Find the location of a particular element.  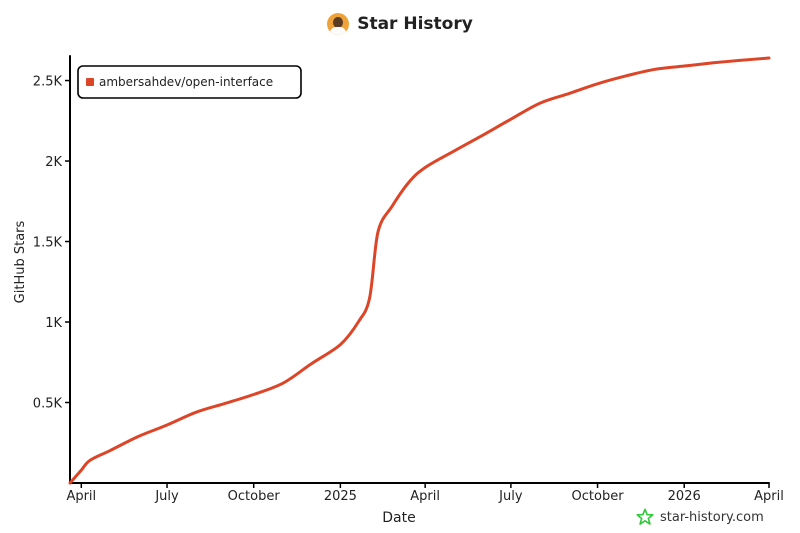

y-tick-label: 1K is located at coordinates (53, 323).